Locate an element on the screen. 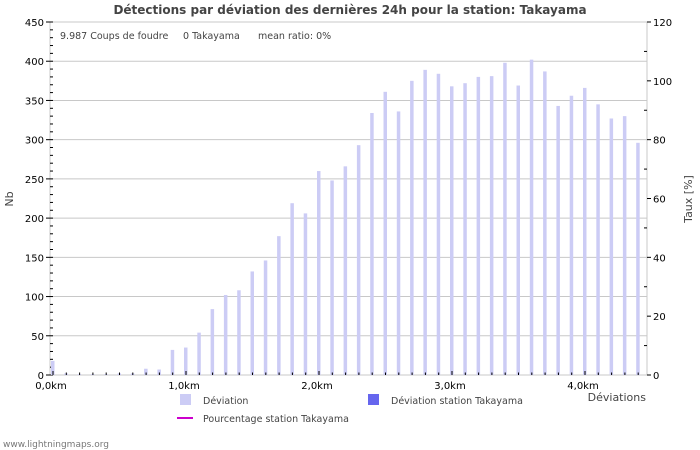 The height and width of the screenshot is (450, 700). stats-station: 0 Takayama is located at coordinates (211, 36).